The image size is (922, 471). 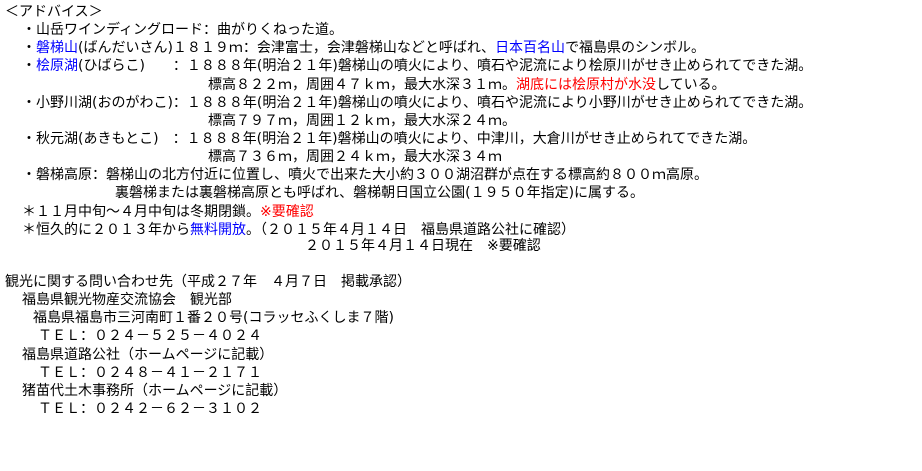 I want to click on line: ＴＥＬ：０２４８－４１－２１７１, so click(x=150, y=373).